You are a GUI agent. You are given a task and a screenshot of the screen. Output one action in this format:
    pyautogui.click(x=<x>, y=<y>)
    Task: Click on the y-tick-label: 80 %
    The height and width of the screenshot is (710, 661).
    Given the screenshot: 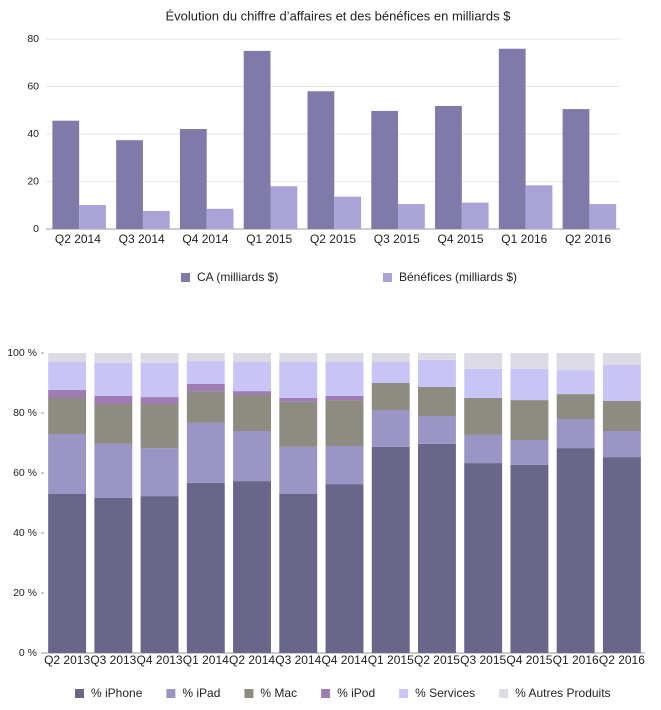 What is the action you would take?
    pyautogui.click(x=25, y=413)
    